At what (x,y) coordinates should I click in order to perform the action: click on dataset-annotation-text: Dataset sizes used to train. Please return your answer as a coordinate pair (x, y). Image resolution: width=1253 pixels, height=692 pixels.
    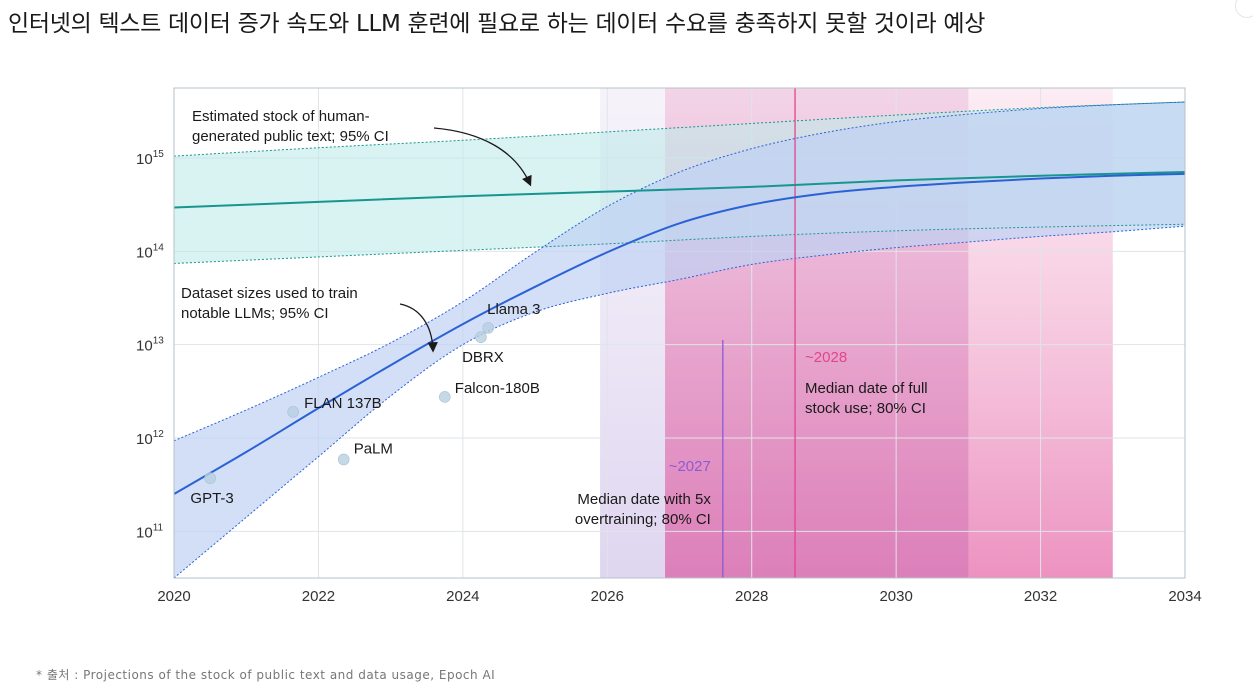
    Looking at the image, I should click on (269, 293).